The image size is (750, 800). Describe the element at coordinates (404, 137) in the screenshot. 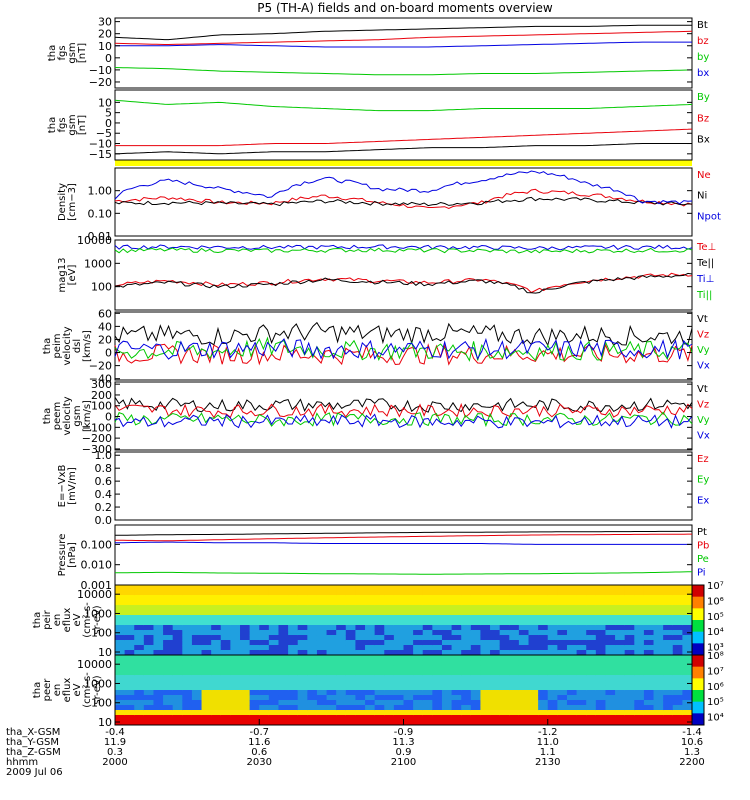

I see `series-line-Bz` at that location.